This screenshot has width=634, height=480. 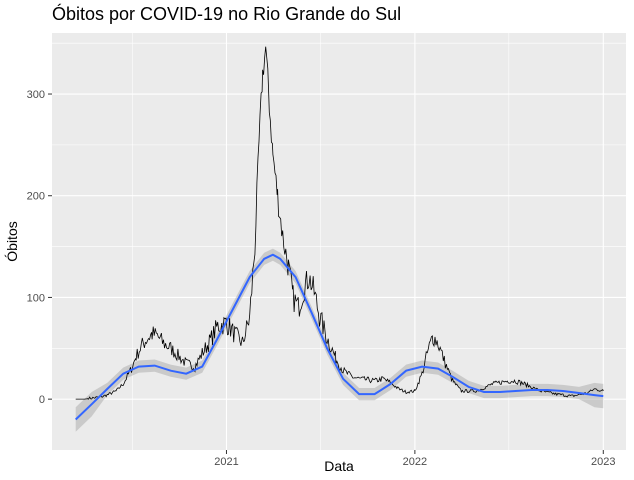 What do you see at coordinates (339, 466) in the screenshot?
I see `x-axis-title: Data` at bounding box center [339, 466].